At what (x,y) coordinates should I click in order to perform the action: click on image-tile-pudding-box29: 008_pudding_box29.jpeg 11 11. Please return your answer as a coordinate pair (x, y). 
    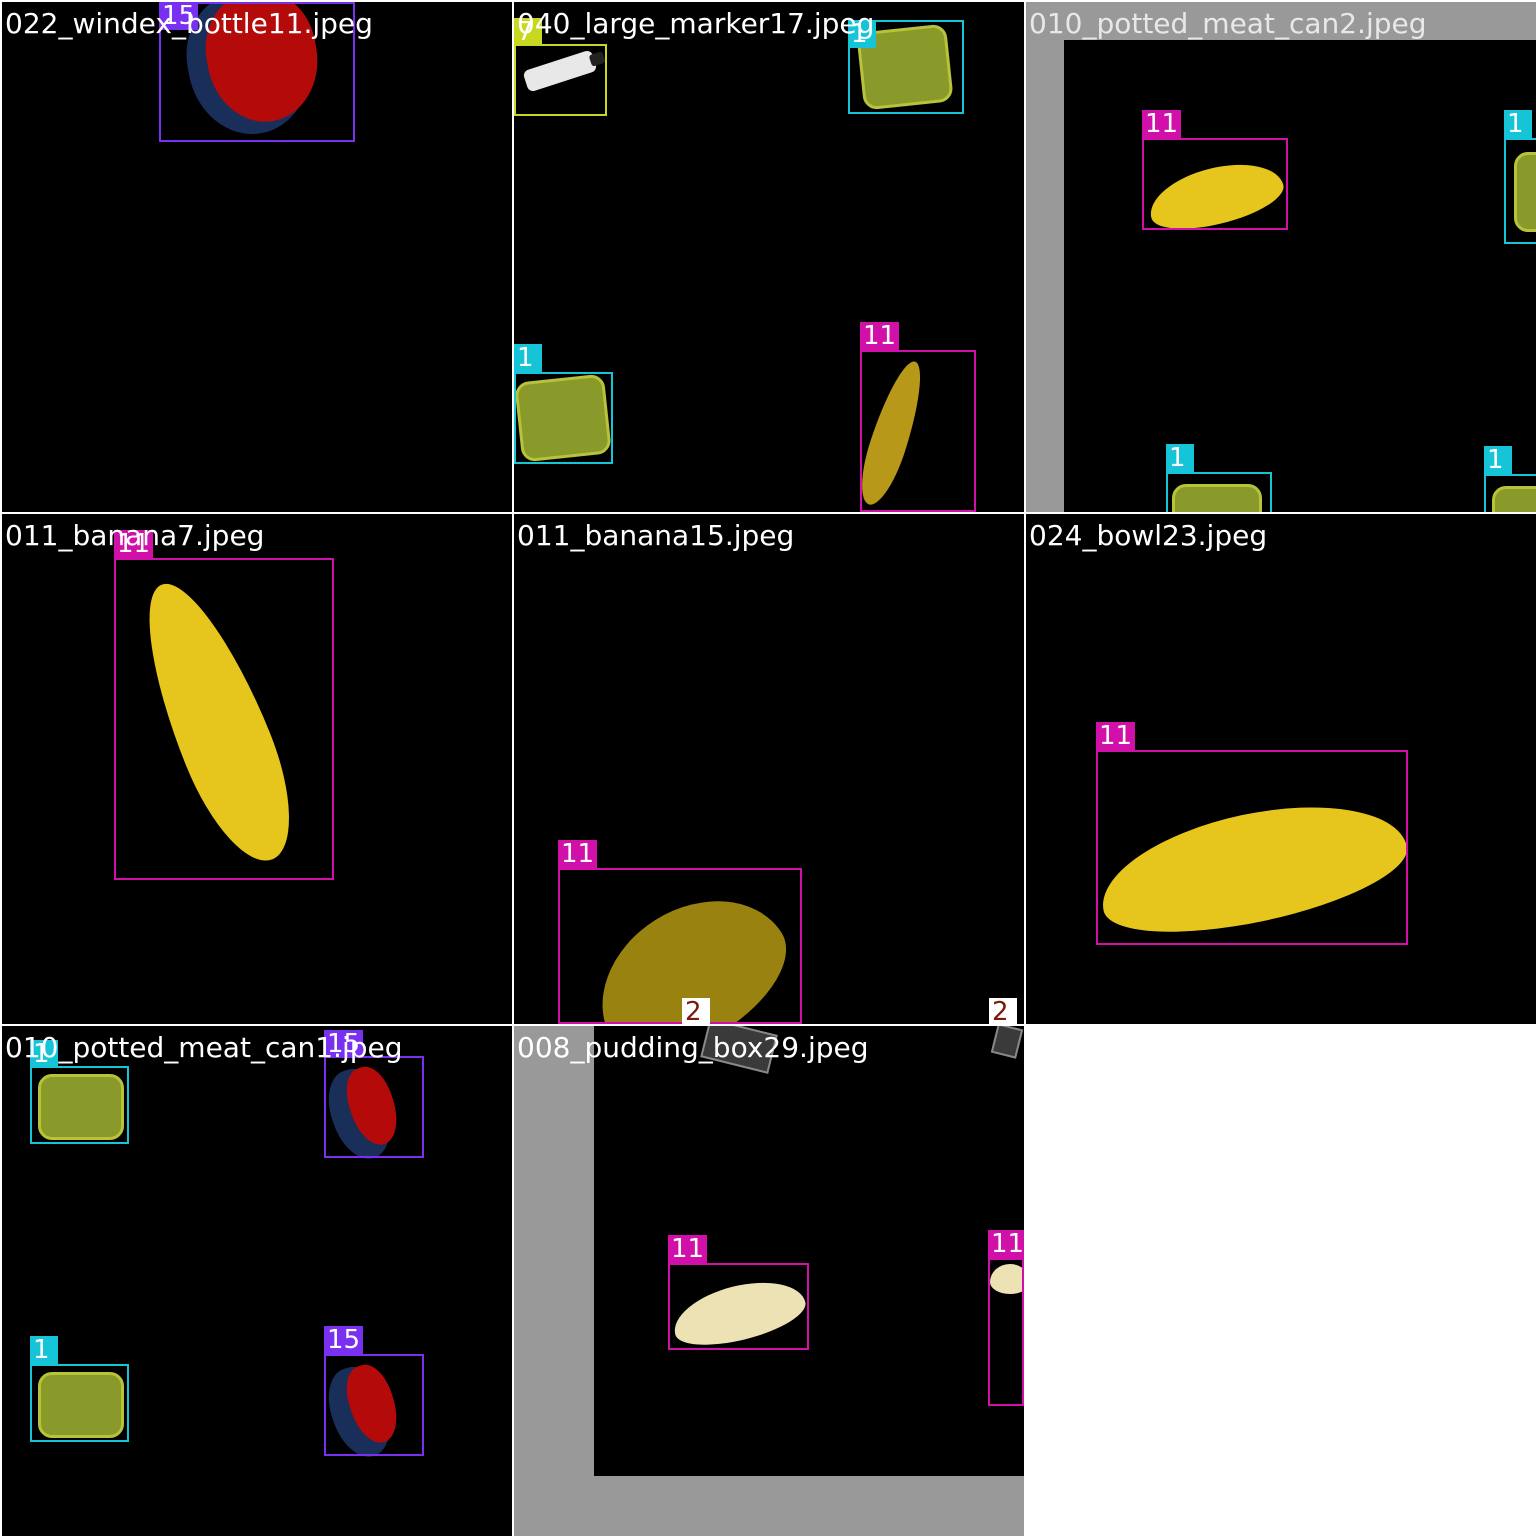
    Looking at the image, I should click on (769, 1281).